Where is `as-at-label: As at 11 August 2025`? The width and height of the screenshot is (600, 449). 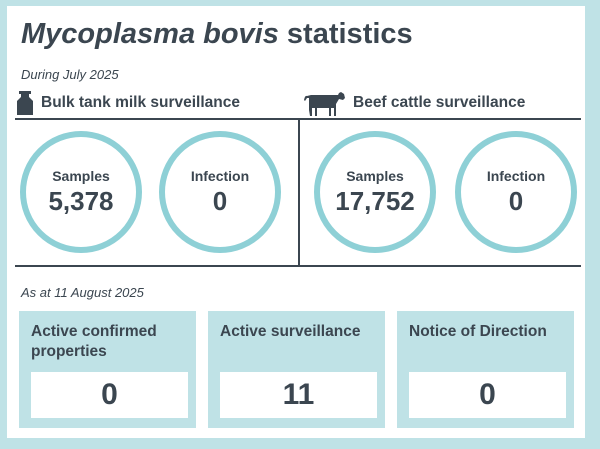
as-at-label: As at 11 August 2025 is located at coordinates (82, 292).